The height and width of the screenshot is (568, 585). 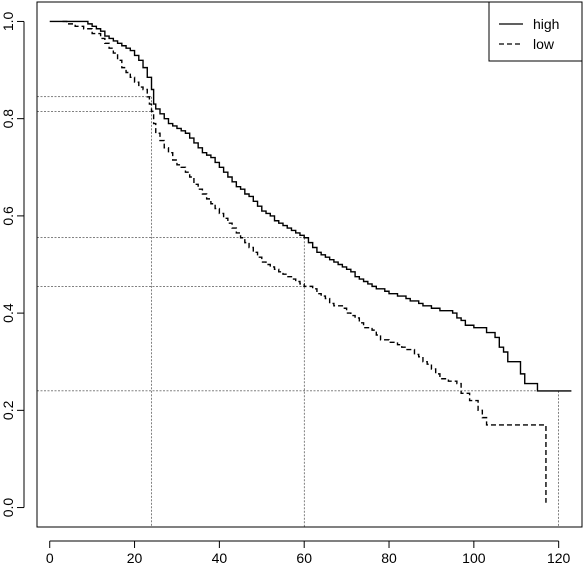 I want to click on x-tick-label-5: 100, so click(x=474, y=558).